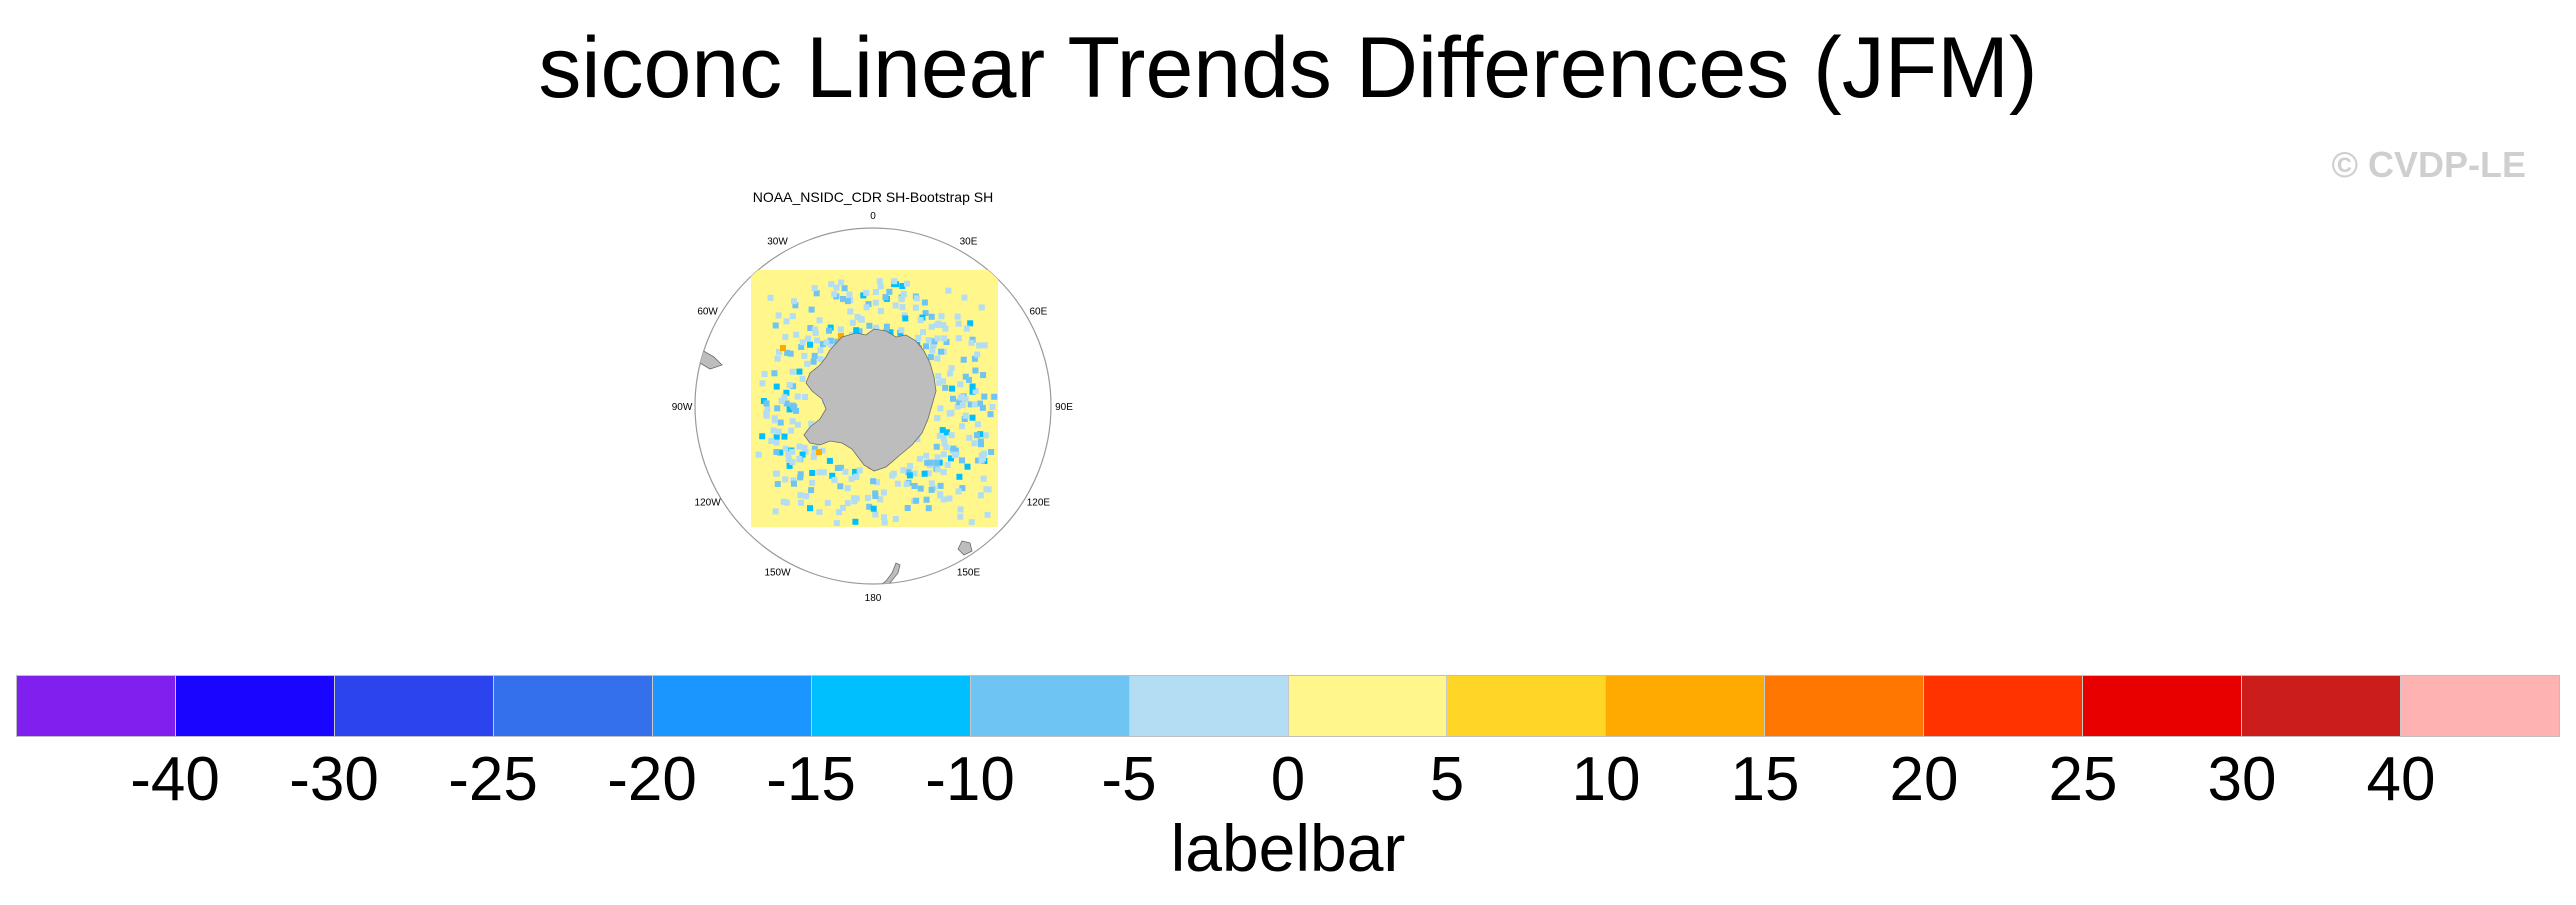 This screenshot has width=2576, height=905. I want to click on longitude-labels: 0 30E 60E 90E 120E 150E 180 150W 120W 90W 60W 30W, so click(873, 407).